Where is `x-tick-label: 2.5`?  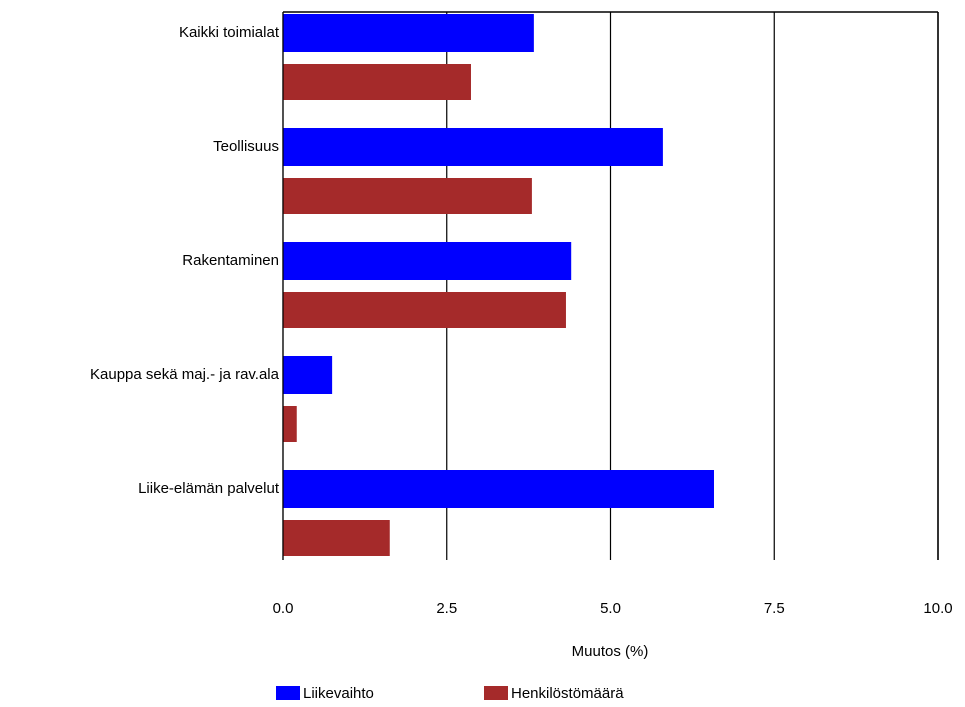
x-tick-label: 2.5 is located at coordinates (446, 608).